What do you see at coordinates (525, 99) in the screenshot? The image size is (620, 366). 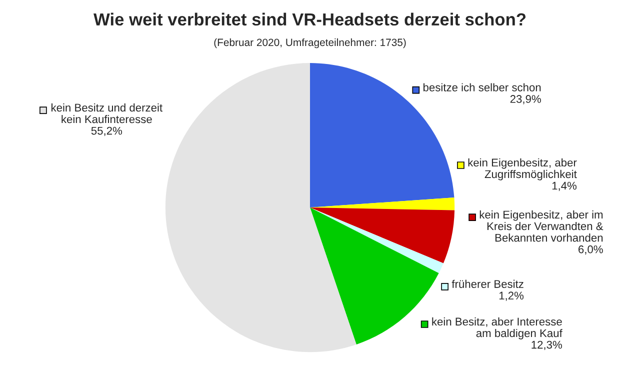 I see `data-label: 23,9%` at bounding box center [525, 99].